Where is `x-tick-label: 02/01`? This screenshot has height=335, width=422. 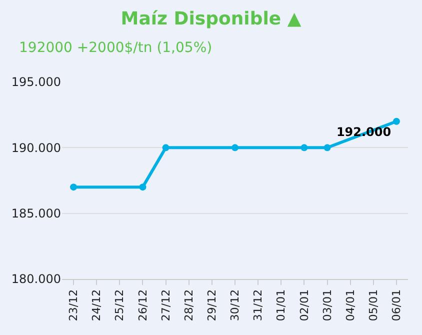 x-tick-label: 02/01 is located at coordinates (304, 305).